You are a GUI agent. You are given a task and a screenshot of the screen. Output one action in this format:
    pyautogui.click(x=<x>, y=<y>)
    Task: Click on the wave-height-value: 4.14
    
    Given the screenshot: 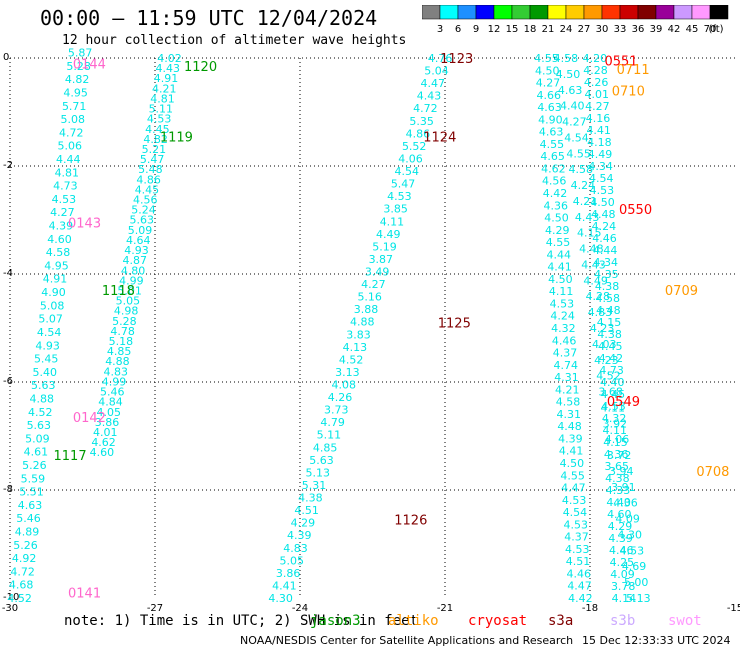 What is the action you would take?
    pyautogui.click(x=624, y=598)
    